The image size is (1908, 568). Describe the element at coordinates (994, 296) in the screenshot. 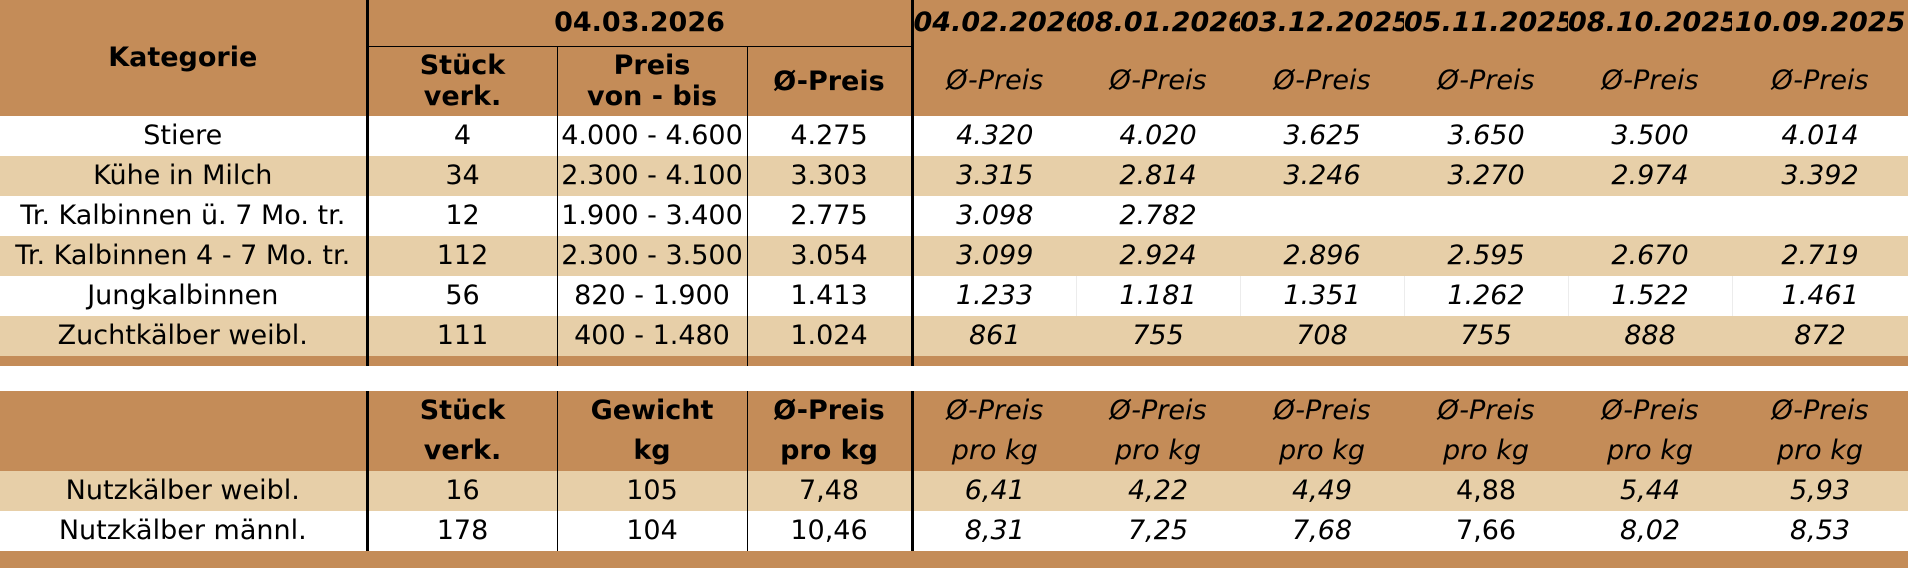

I see `prev-avg-cell: 1.233` at that location.